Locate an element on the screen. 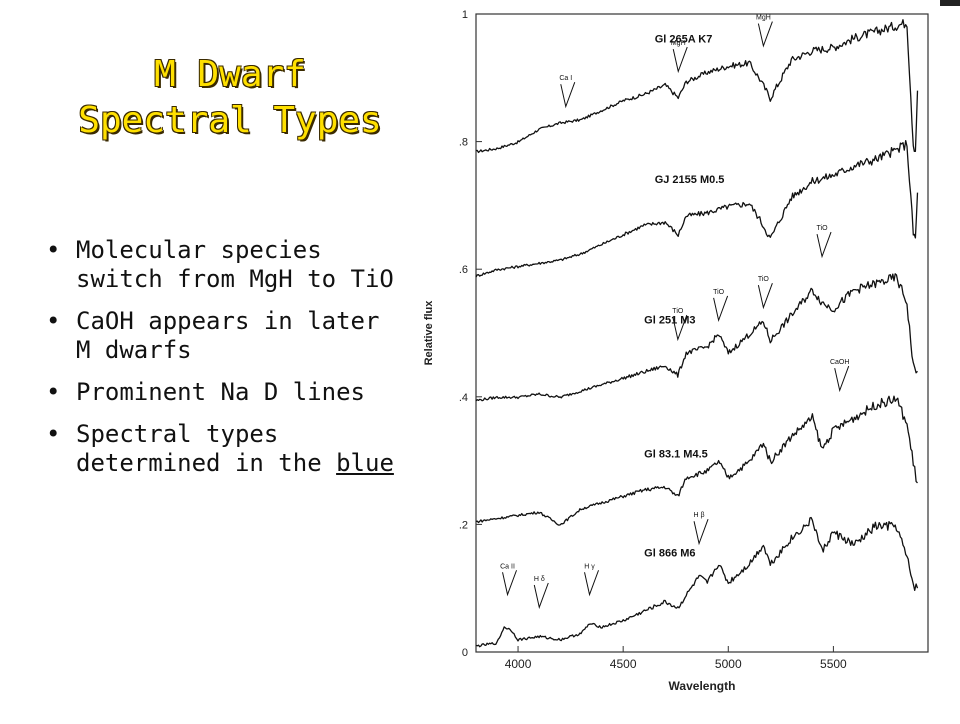 Image resolution: width=960 pixels, height=724 pixels. line-annotation-label: CaOH is located at coordinates (839, 362).